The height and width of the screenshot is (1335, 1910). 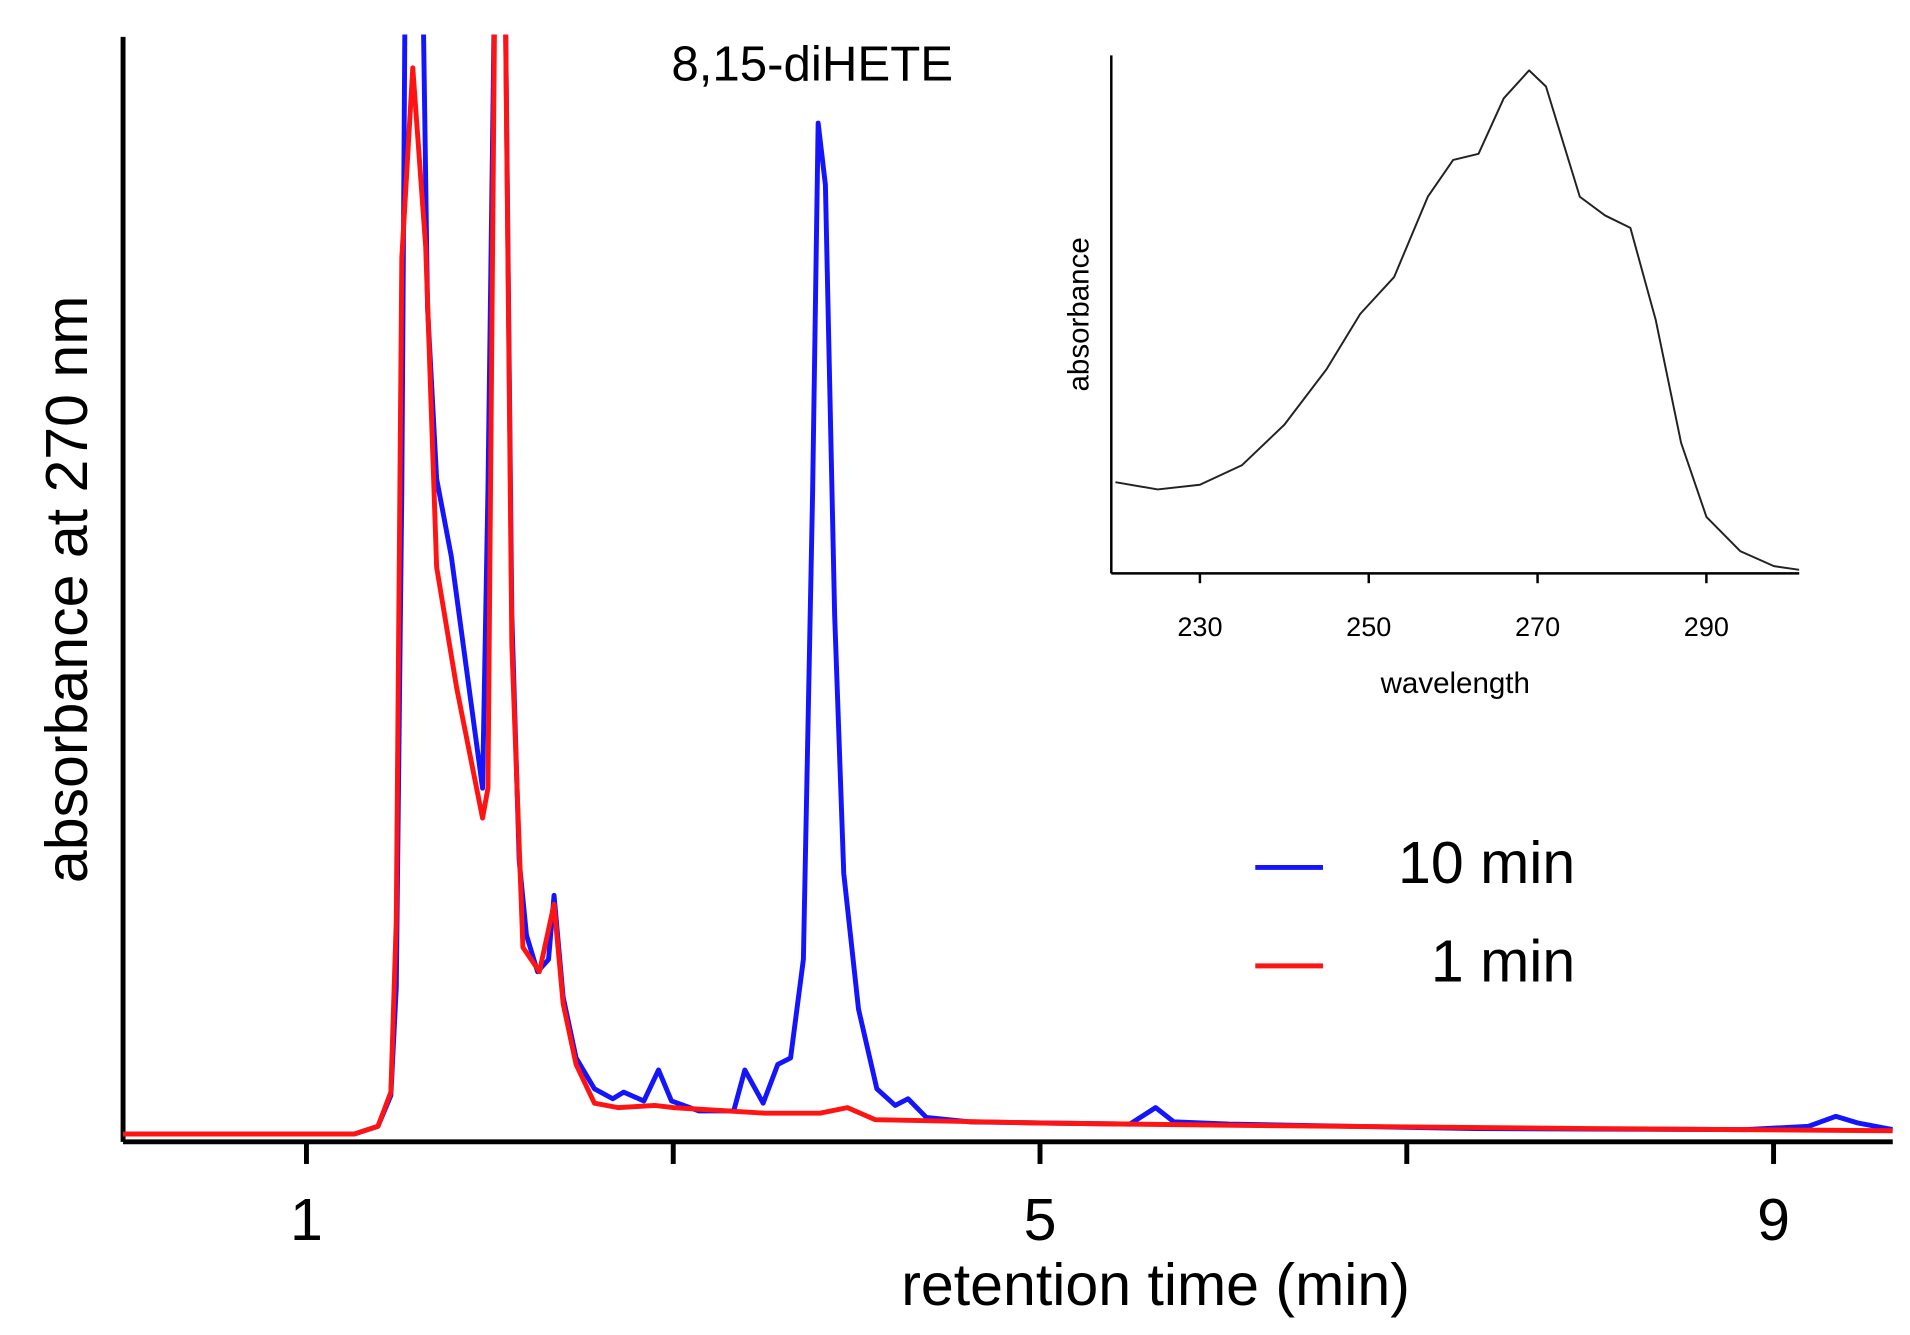 I want to click on x-axis-label: retention time (min), so click(x=1155, y=1285).